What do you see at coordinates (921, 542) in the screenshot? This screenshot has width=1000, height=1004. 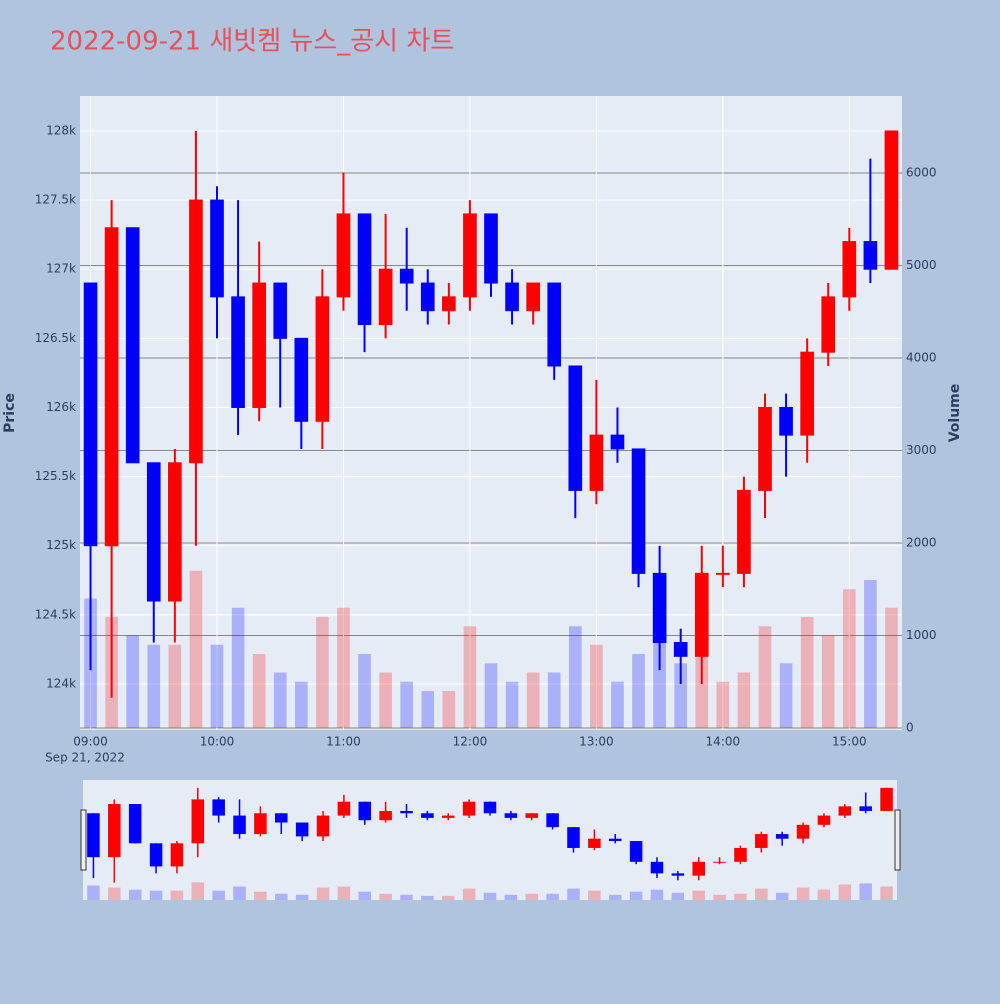 I see `y2-tick-label: 2000` at bounding box center [921, 542].